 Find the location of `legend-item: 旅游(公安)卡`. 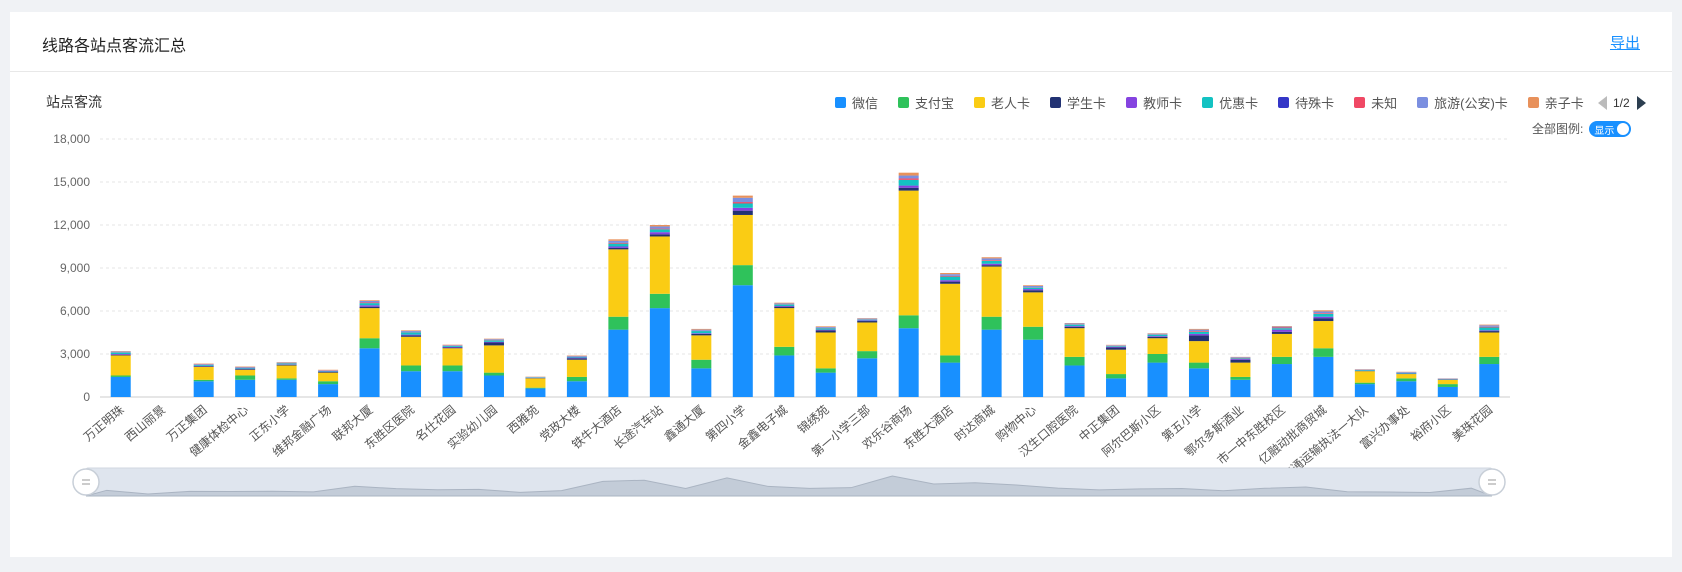

legend-item: 旅游(公安)卡 is located at coordinates (1462, 102).